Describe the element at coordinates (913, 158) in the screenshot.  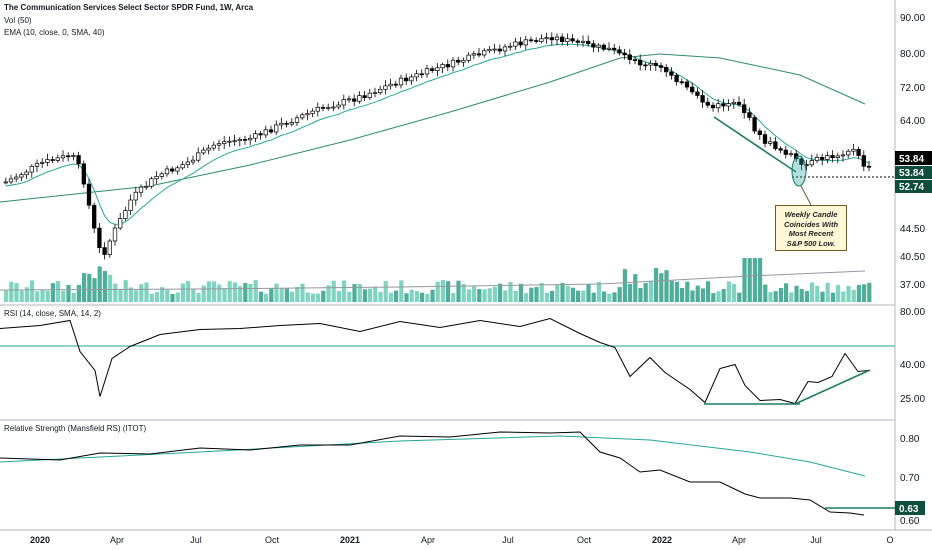
I see `last-price-badge` at that location.